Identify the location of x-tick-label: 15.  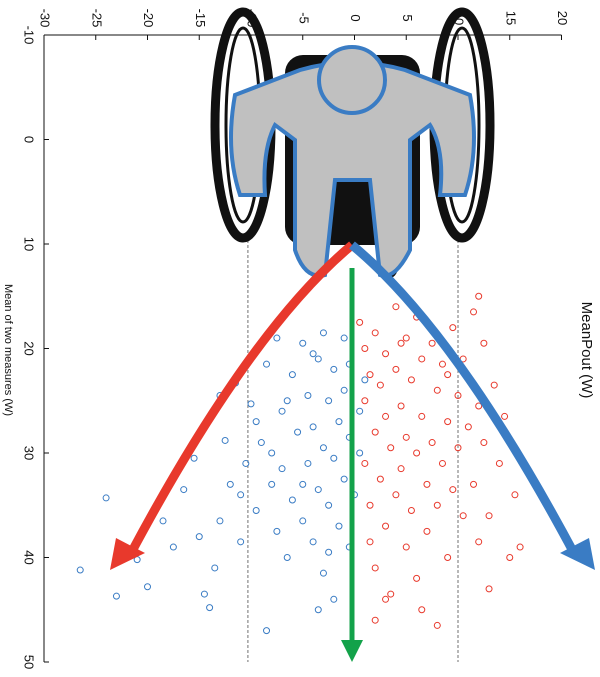
(510, 18).